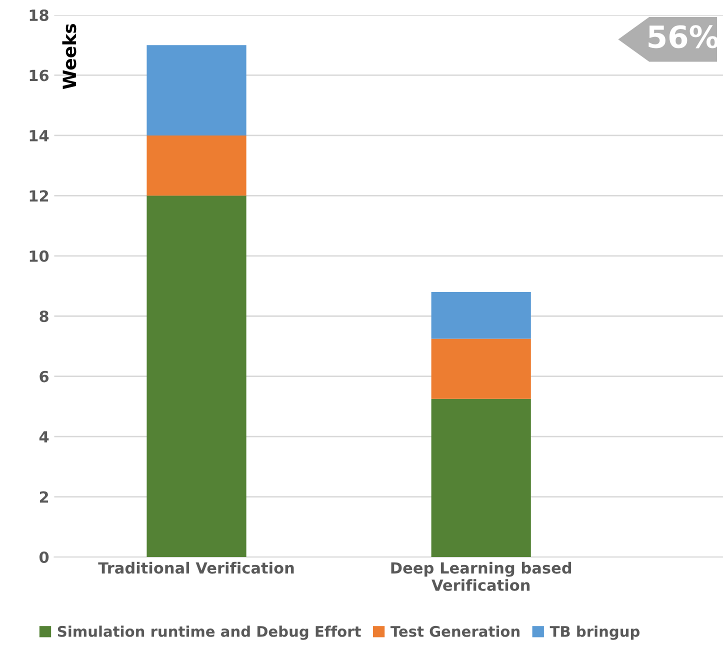 The width and height of the screenshot is (723, 653). What do you see at coordinates (39, 15) in the screenshot?
I see `y-tick-label: 18` at bounding box center [39, 15].